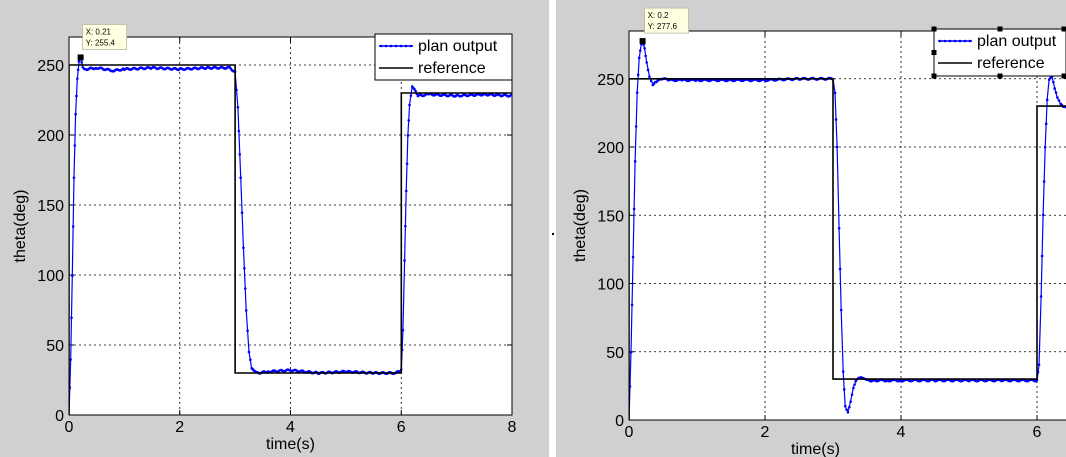 Image resolution: width=1066 pixels, height=457 pixels. What do you see at coordinates (658, 15) in the screenshot?
I see `datatip-x: X: 0.2` at bounding box center [658, 15].